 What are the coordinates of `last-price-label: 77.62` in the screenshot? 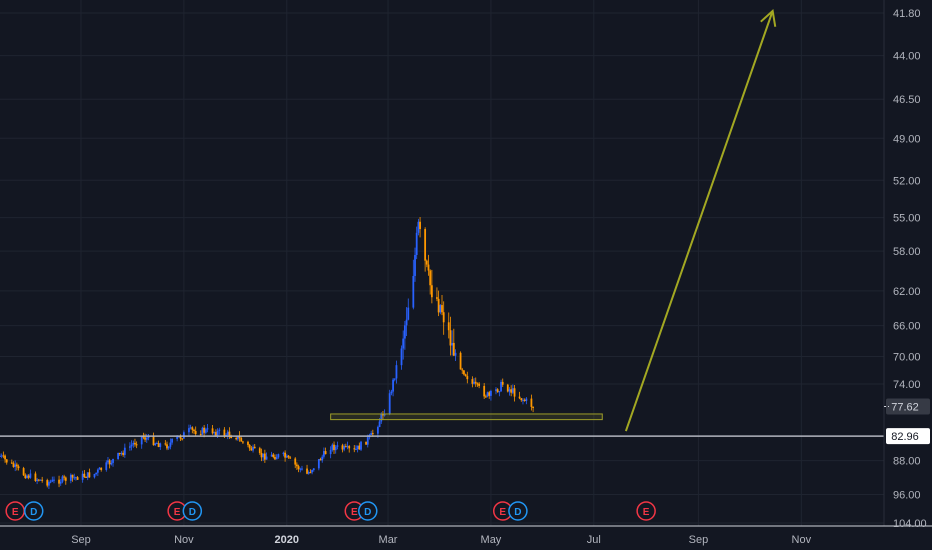 It's located at (907, 406).